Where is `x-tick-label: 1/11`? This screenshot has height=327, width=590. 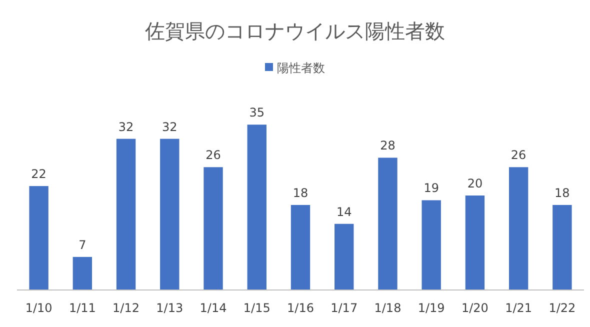 x-tick-label: 1/11 is located at coordinates (82, 308).